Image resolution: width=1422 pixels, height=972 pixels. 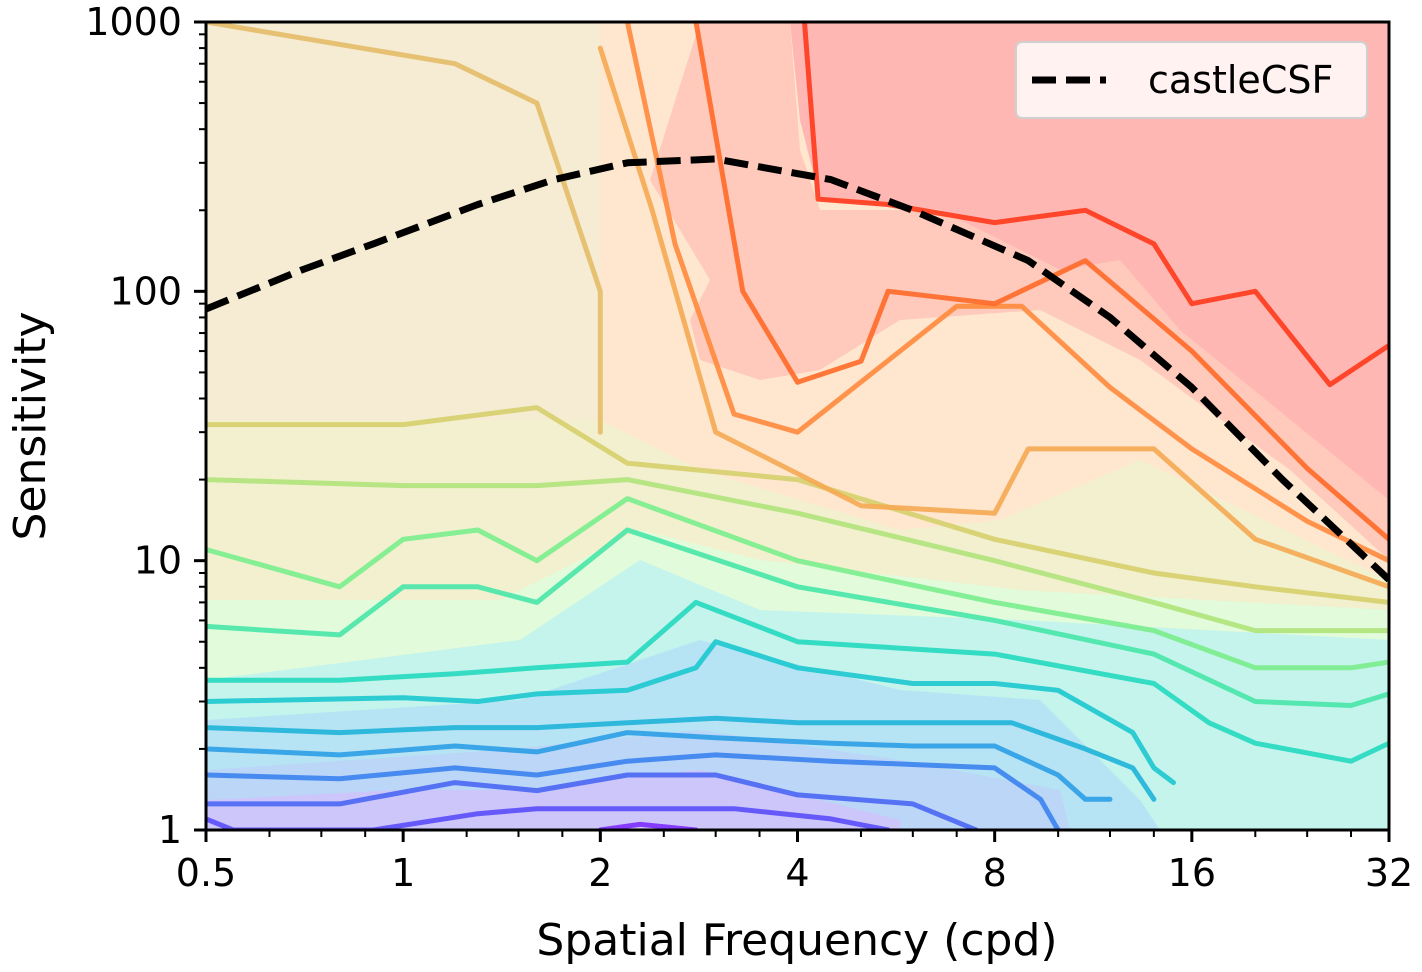 I want to click on x-tick-label: 2, so click(x=600, y=873).